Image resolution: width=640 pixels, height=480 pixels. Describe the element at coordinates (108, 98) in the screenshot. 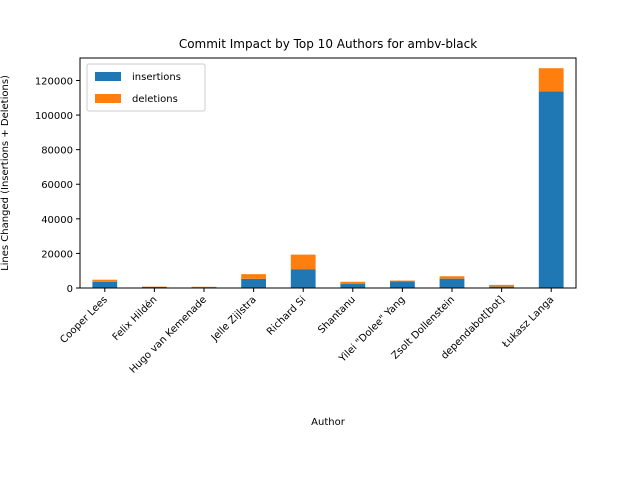

I see `legend-swatch-deletions` at that location.